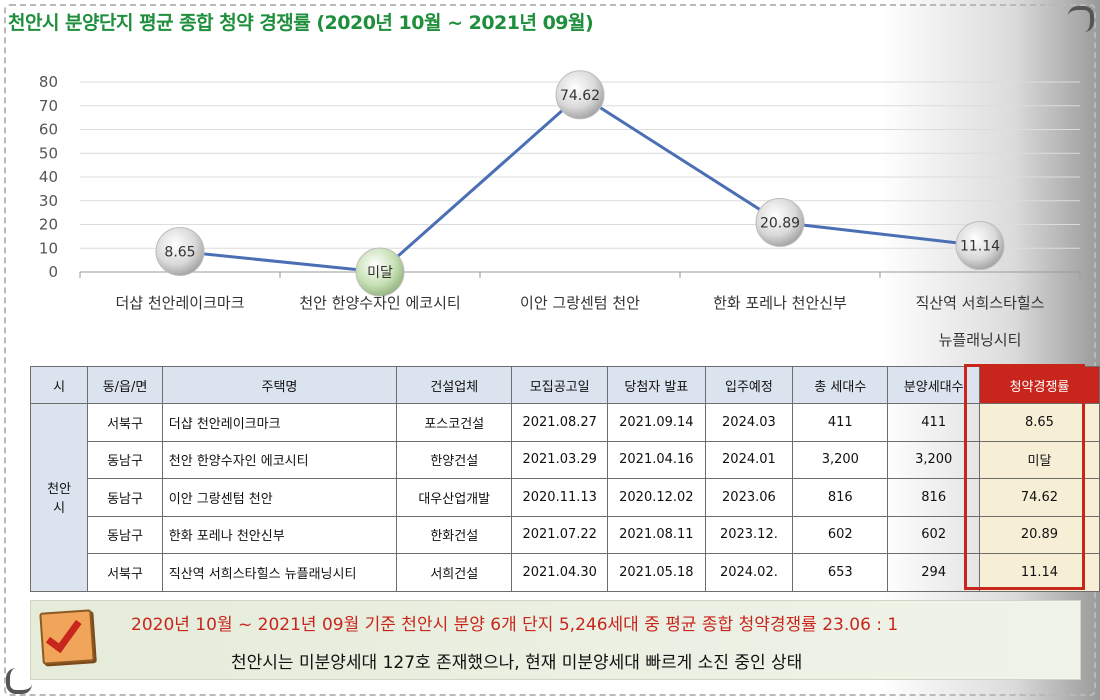 This screenshot has width=1100, height=700. What do you see at coordinates (656, 497) in the screenshot?
I see `table-cell: 2020.12.02` at bounding box center [656, 497].